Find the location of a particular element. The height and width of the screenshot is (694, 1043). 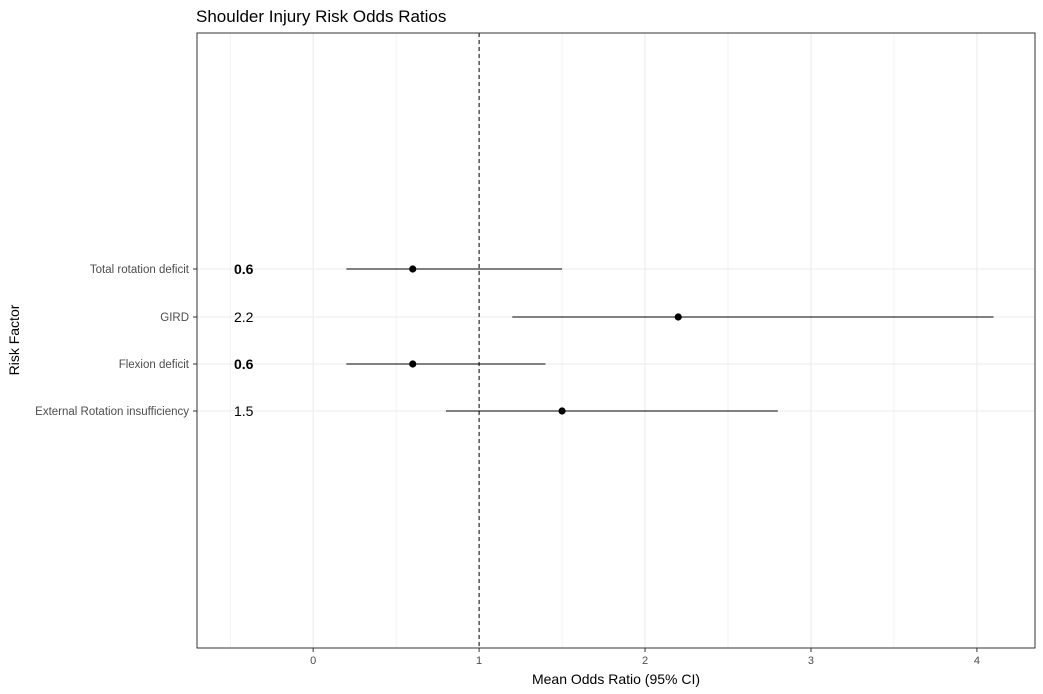

x-tick-label: 4 is located at coordinates (977, 661).